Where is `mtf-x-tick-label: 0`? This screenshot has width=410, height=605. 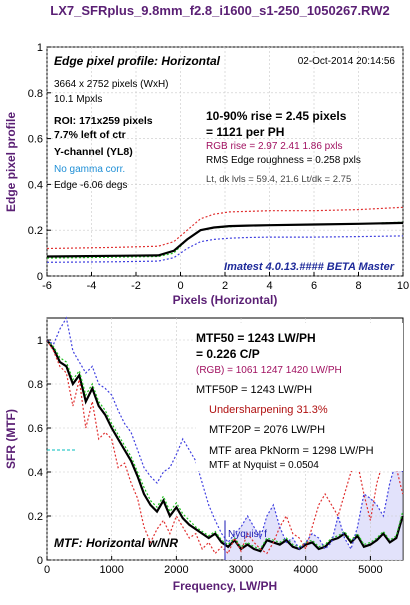 mtf-x-tick-label: 0 is located at coordinates (47, 570).